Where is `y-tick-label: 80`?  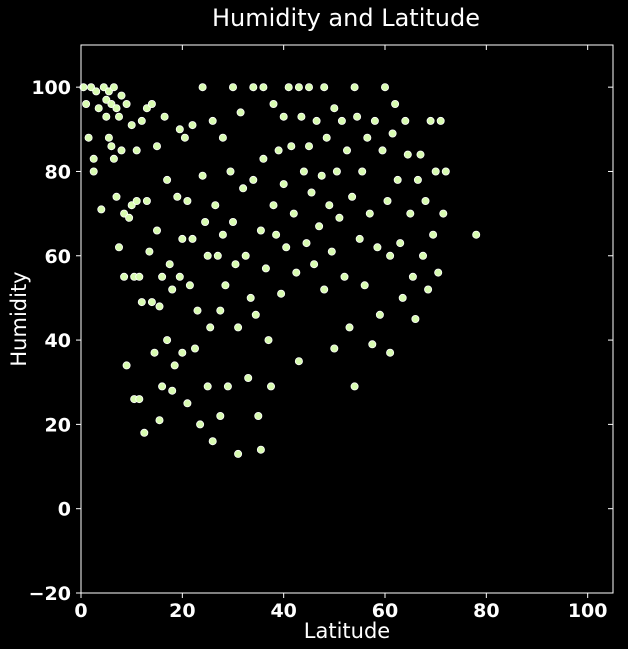 y-tick-label: 80 is located at coordinates (58, 172).